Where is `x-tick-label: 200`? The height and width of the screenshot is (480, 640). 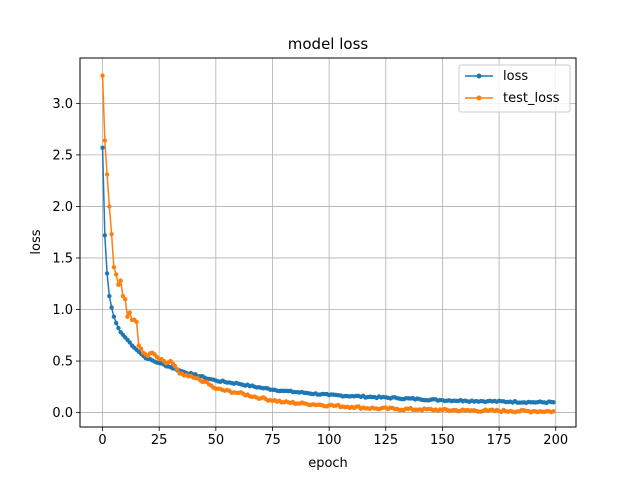 x-tick-label: 200 is located at coordinates (555, 440).